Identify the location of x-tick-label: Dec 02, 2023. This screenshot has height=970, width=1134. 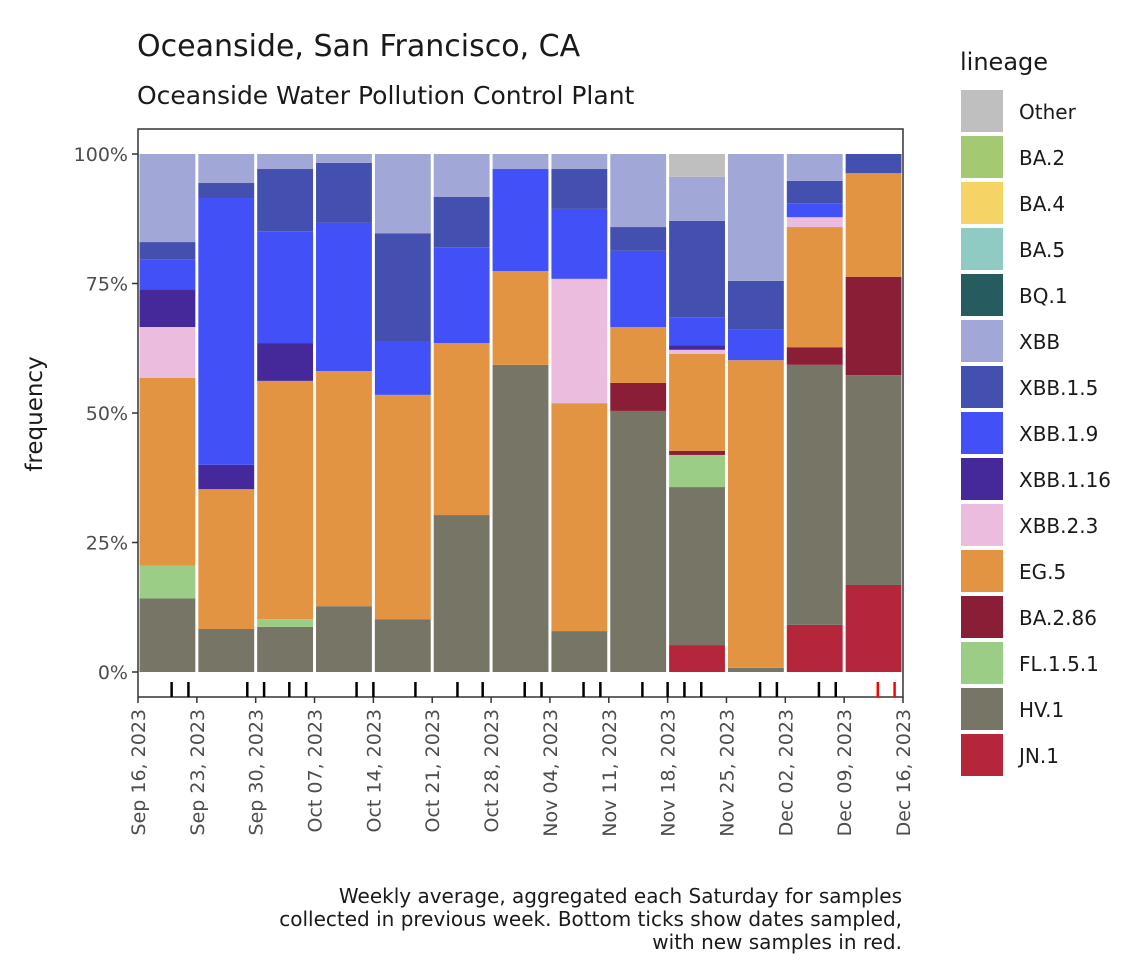
(786, 772).